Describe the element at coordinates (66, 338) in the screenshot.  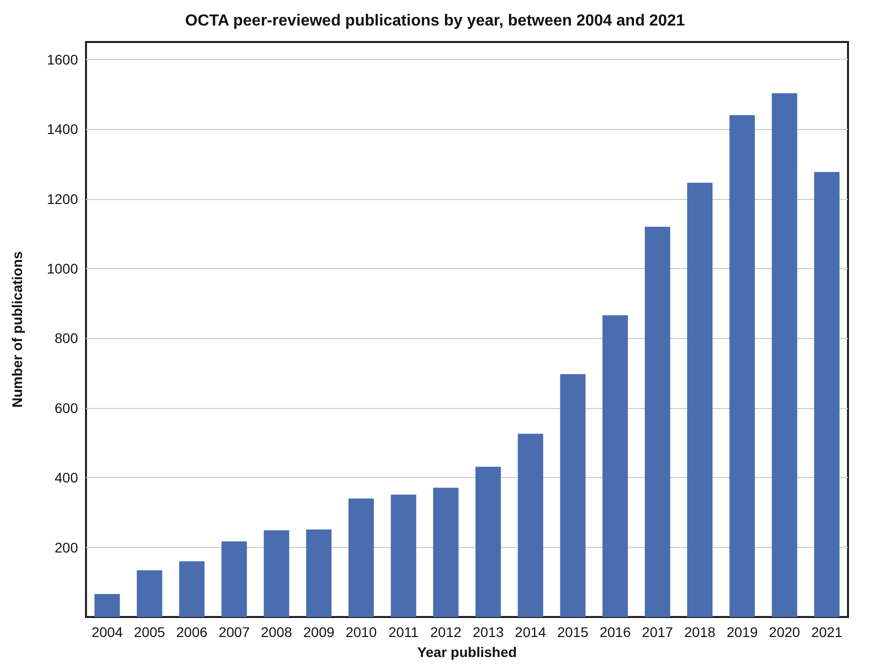
I see `y-tick-label: 800` at that location.